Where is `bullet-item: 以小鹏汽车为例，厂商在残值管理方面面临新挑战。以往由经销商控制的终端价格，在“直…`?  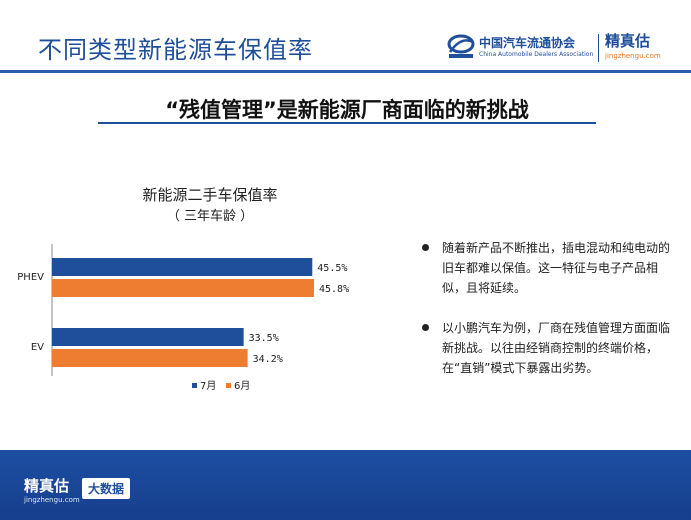 bullet-item: 以小鹏汽车为例，厂商在残值管理方面面临新挑战。以往由经销商控制的终端价格，在“直… is located at coordinates (547, 348).